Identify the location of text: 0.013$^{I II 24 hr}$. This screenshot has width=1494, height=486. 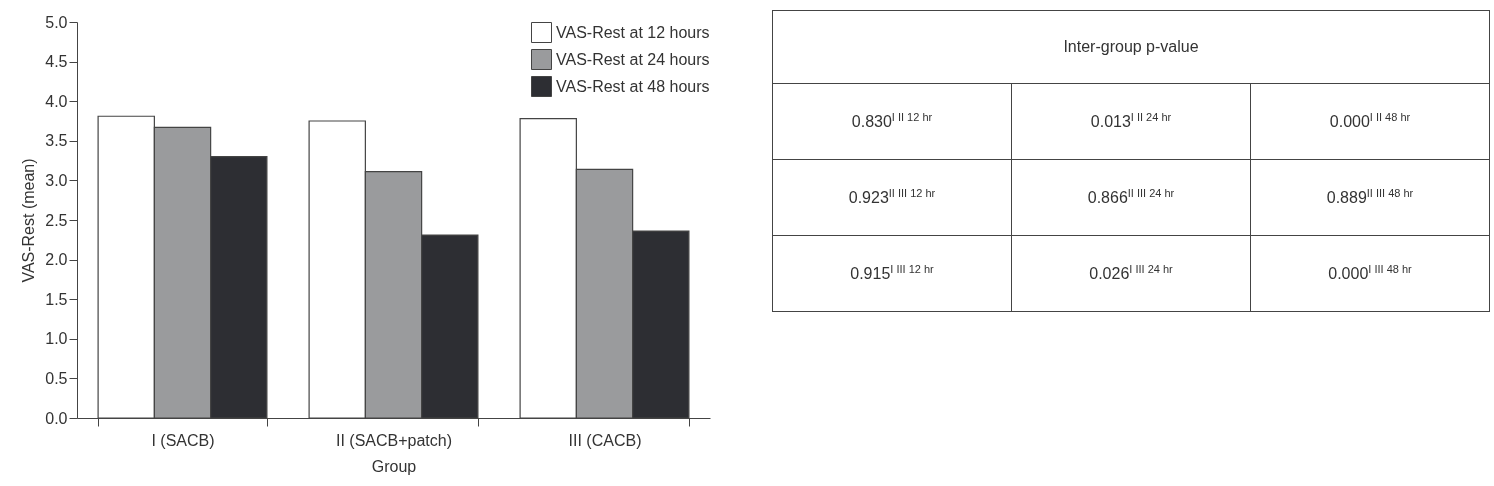
(1131, 121).